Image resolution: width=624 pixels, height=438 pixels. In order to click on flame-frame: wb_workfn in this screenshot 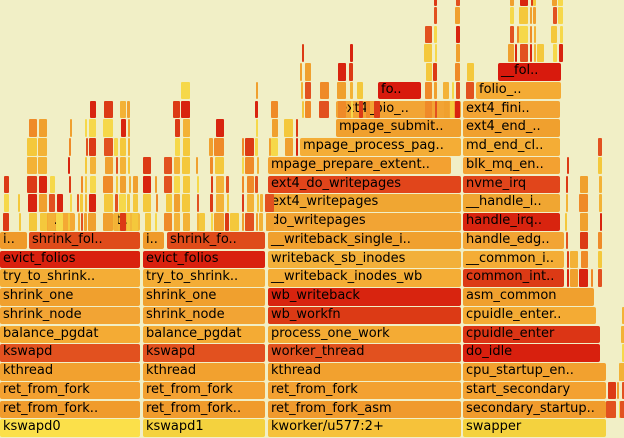, I will do `click(364, 315)`.